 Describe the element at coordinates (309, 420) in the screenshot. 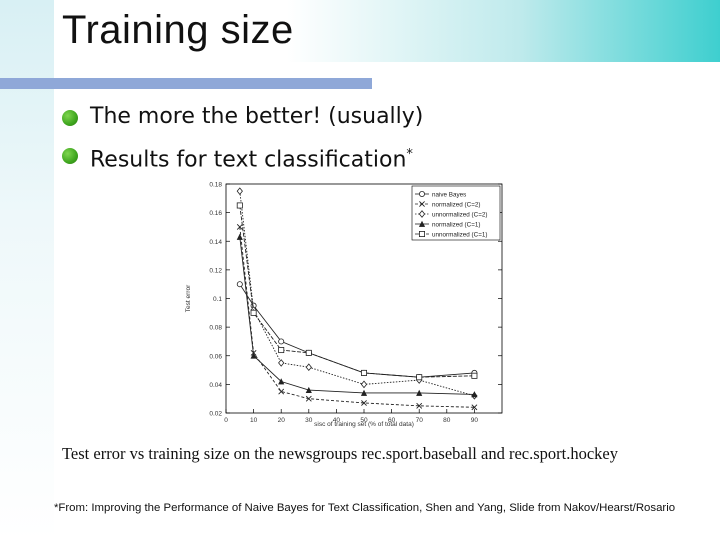

I see `x-tick-label: 30` at that location.